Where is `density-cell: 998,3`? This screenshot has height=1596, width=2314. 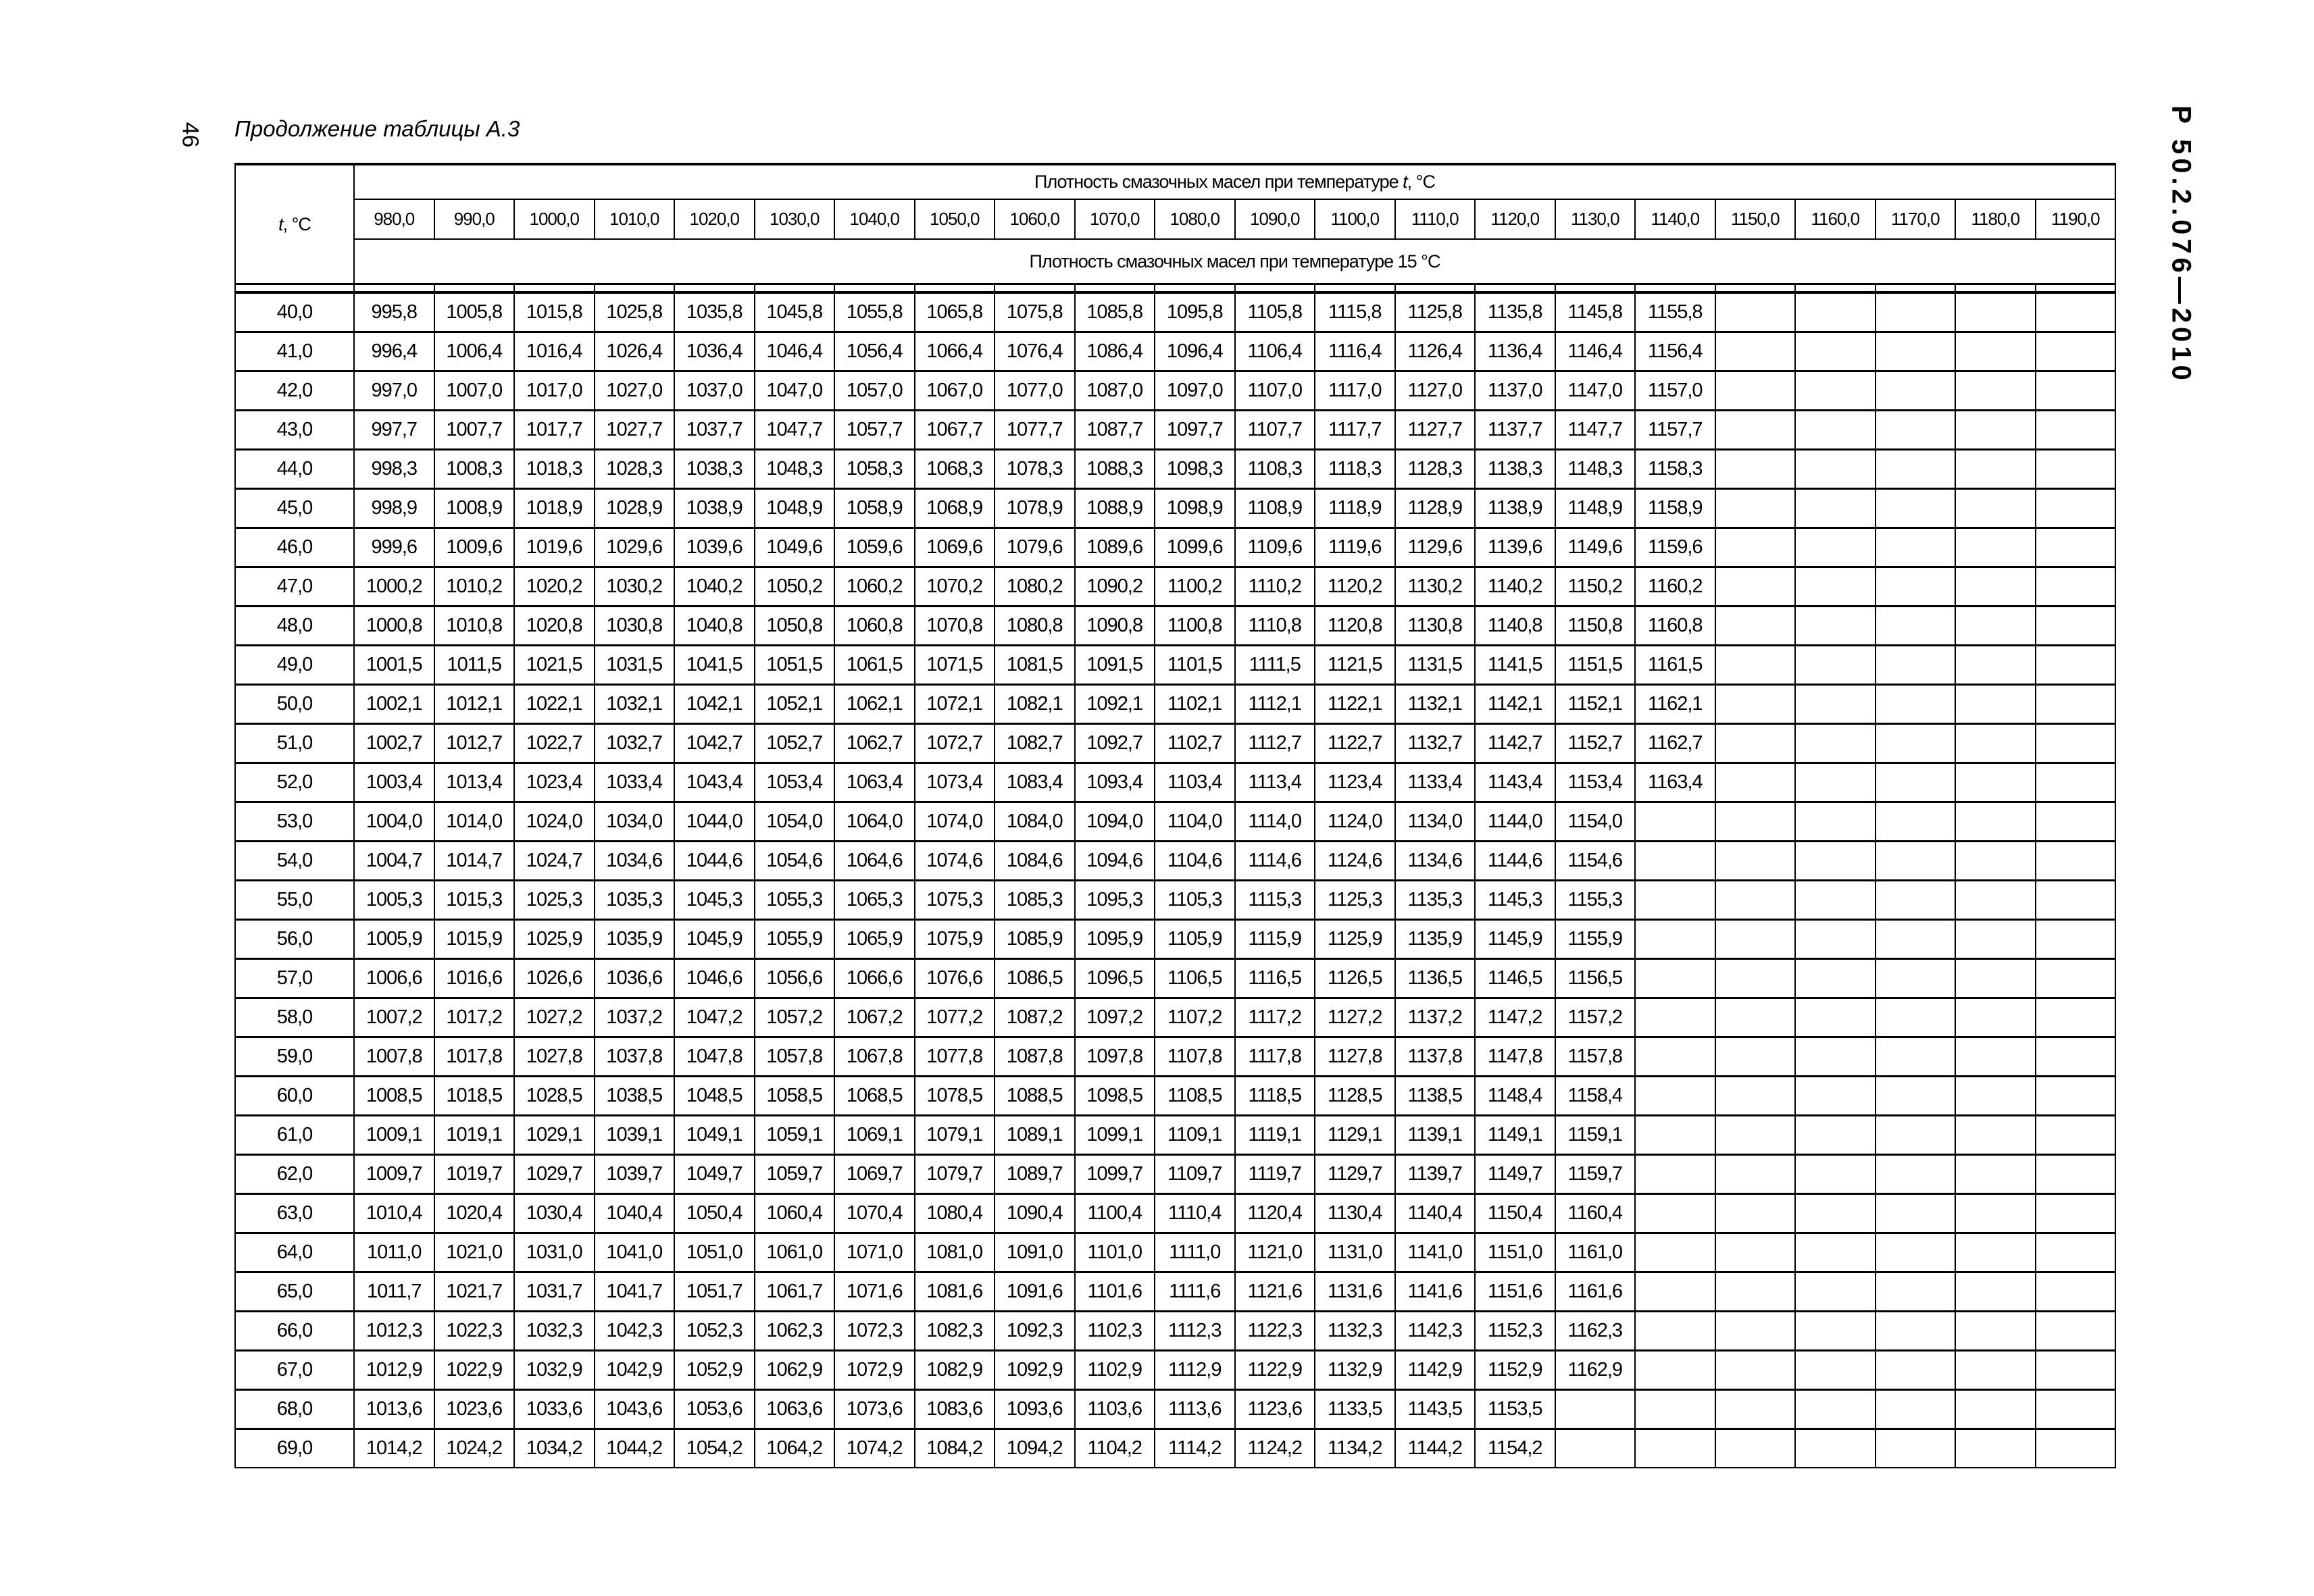
density-cell: 998,3 is located at coordinates (394, 469).